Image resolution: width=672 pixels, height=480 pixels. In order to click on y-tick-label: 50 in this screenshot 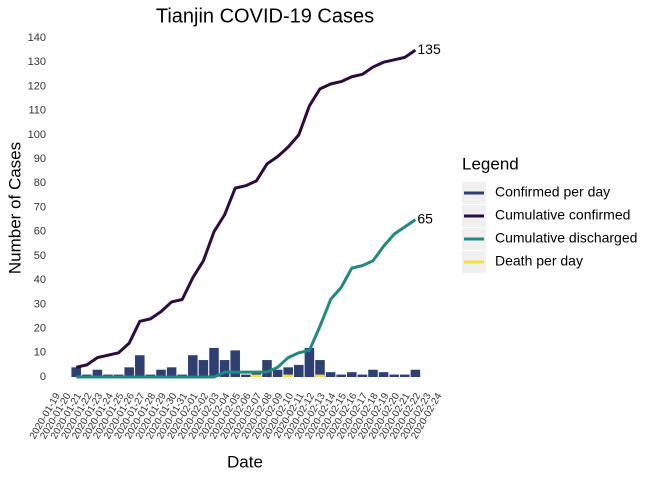, I will do `click(40, 256)`.